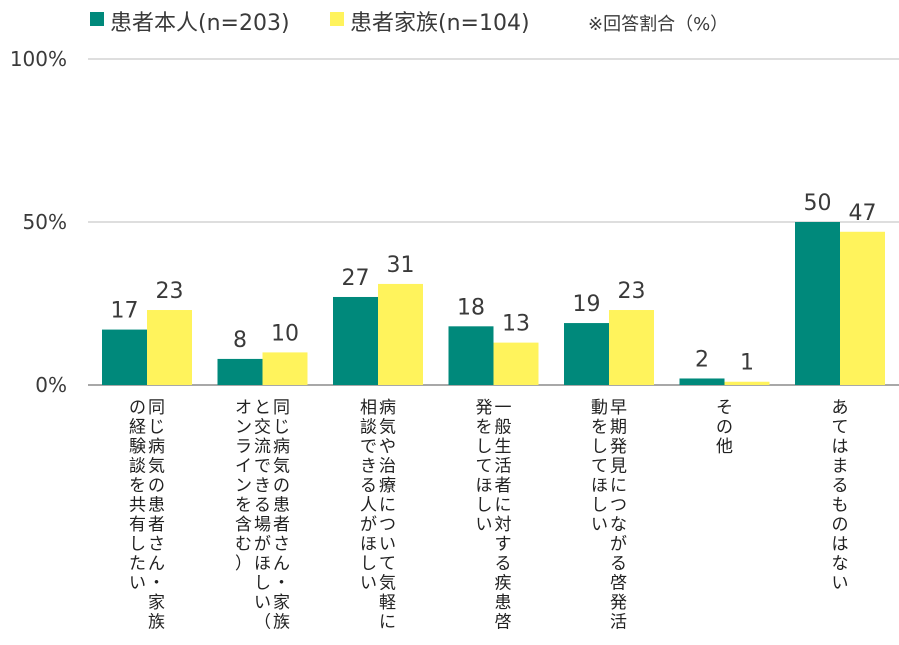 The height and width of the screenshot is (645, 899). I want to click on category-label-glyph: も, so click(840, 506).